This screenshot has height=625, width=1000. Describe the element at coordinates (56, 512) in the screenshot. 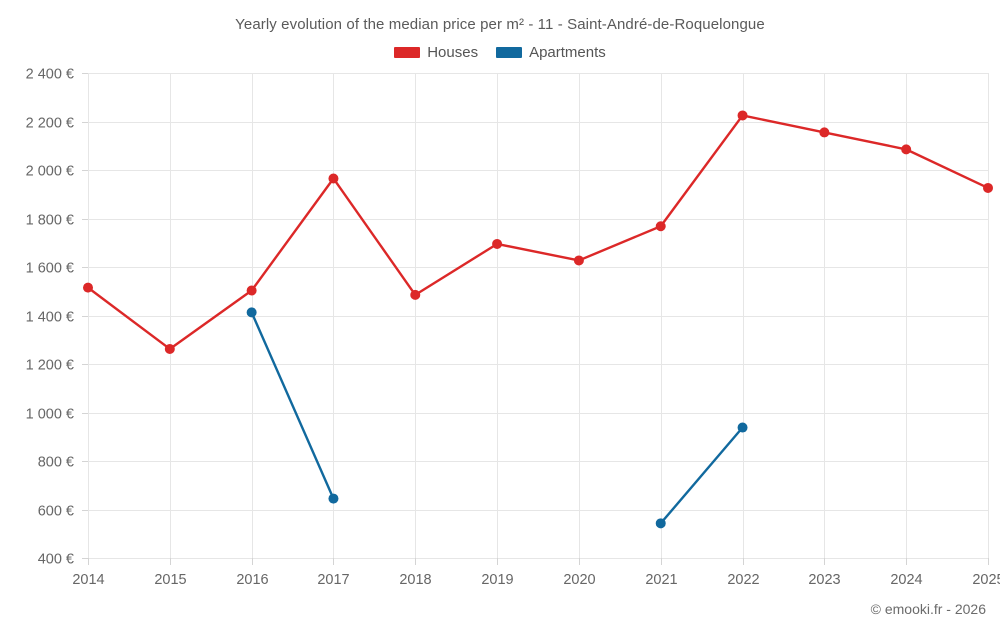

I see `y-axis-tick-label: 600 €` at that location.